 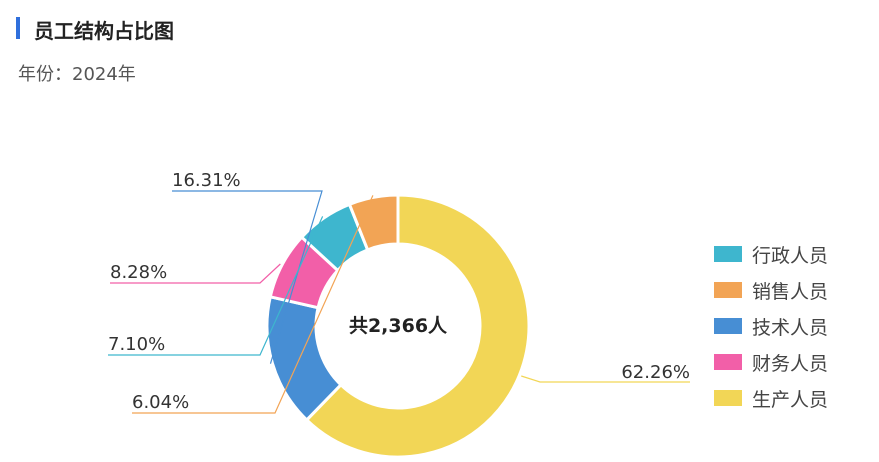 What do you see at coordinates (790, 327) in the screenshot?
I see `legend-label: 技术人员` at bounding box center [790, 327].